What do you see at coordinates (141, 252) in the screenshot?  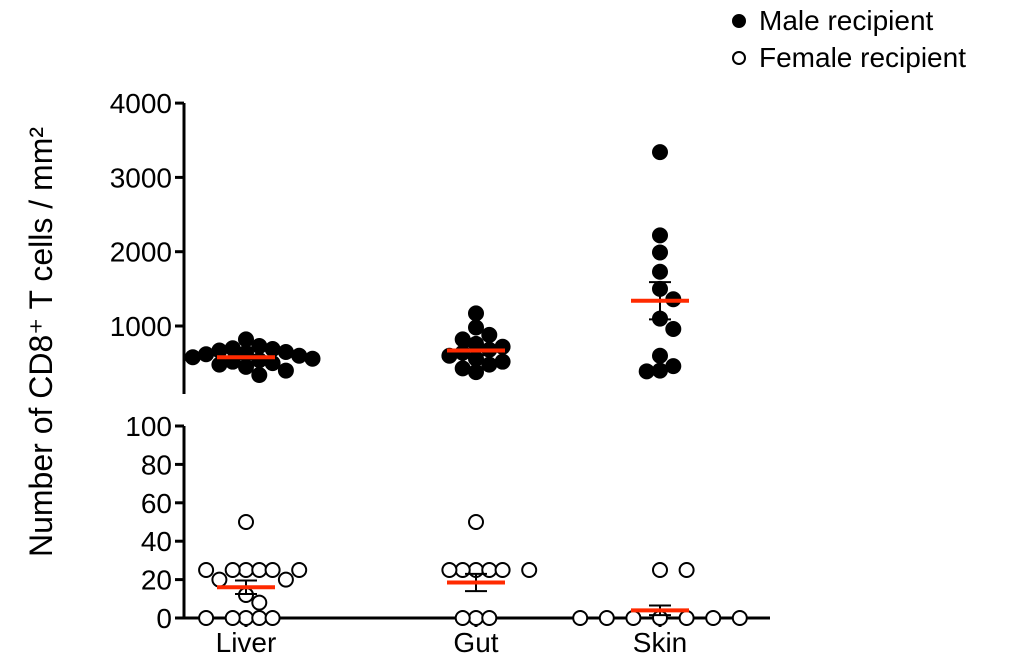 I see `y-tick-label-upper: 2000` at bounding box center [141, 252].